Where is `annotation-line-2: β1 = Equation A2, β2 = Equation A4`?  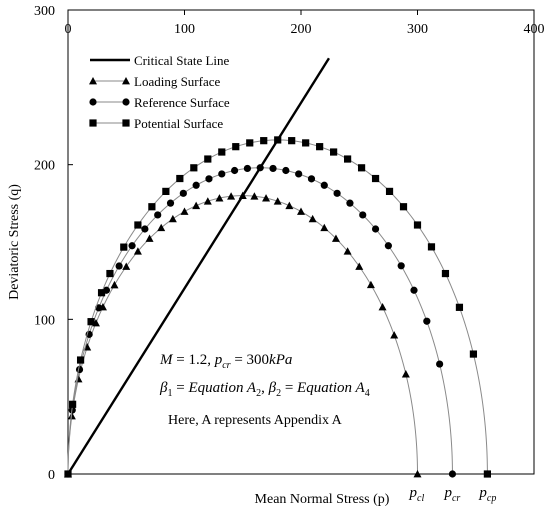 annotation-line-2: β1 = Equation A2, β2 = Equation A4 is located at coordinates (264, 389).